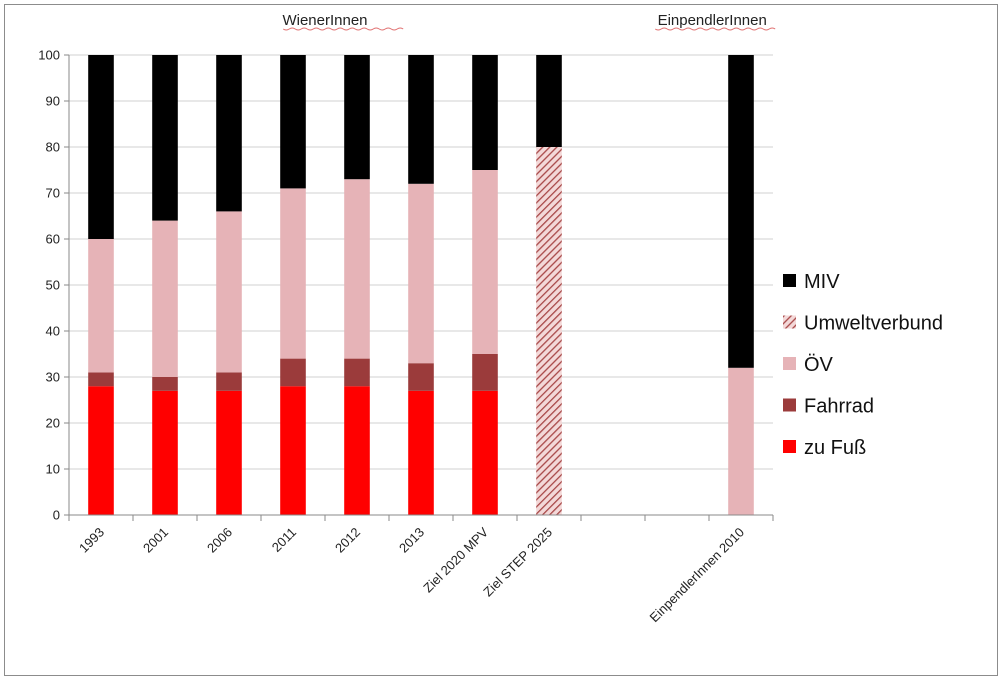  Describe the element at coordinates (165, 298) in the screenshot. I see `bar-ov-2001` at that location.